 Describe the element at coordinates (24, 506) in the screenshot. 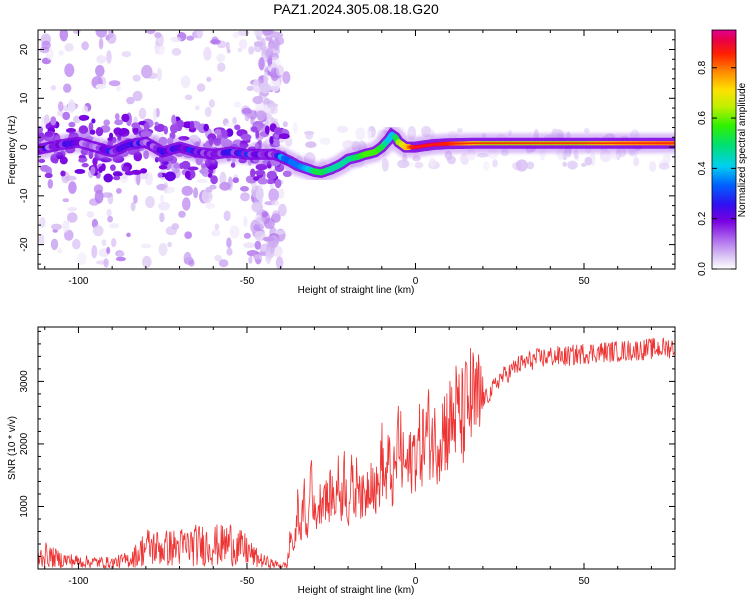

I see `snr-ytick-label: 1000` at that location.